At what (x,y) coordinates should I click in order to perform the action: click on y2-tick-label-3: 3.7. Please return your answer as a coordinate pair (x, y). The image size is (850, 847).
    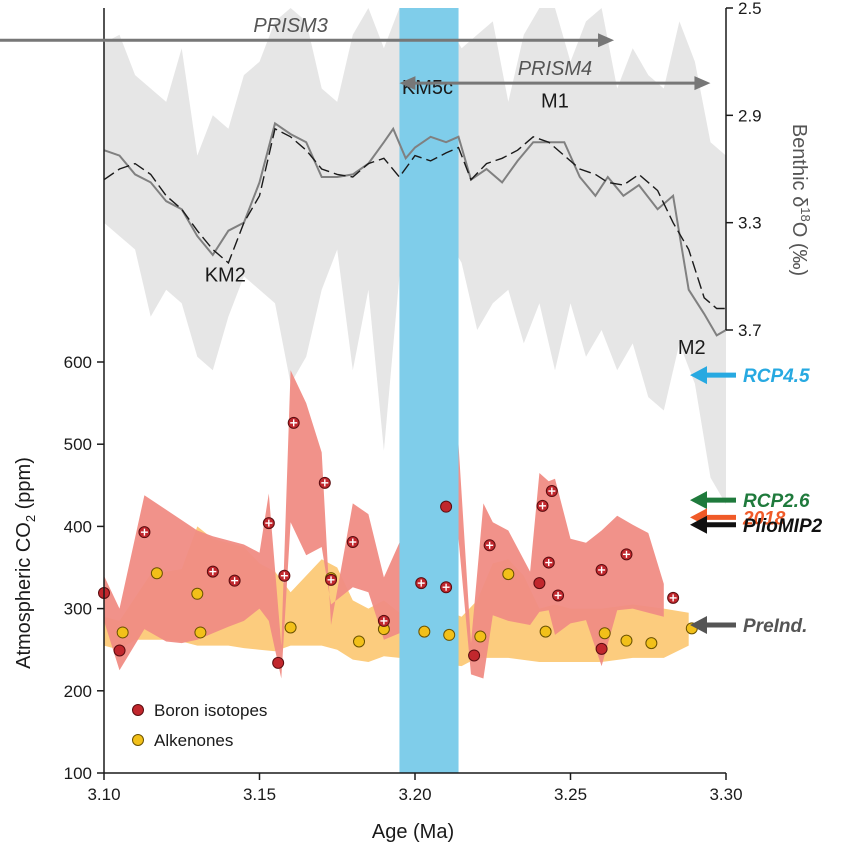
    Looking at the image, I should click on (750, 330).